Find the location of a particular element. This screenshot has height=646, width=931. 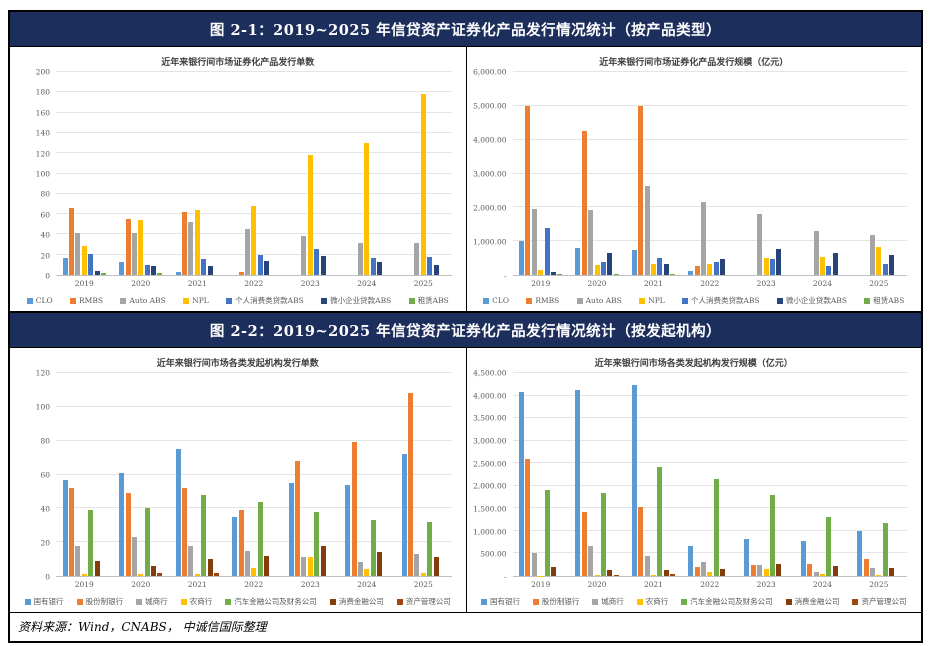

x-tick-label: 2019 is located at coordinates (84, 283).